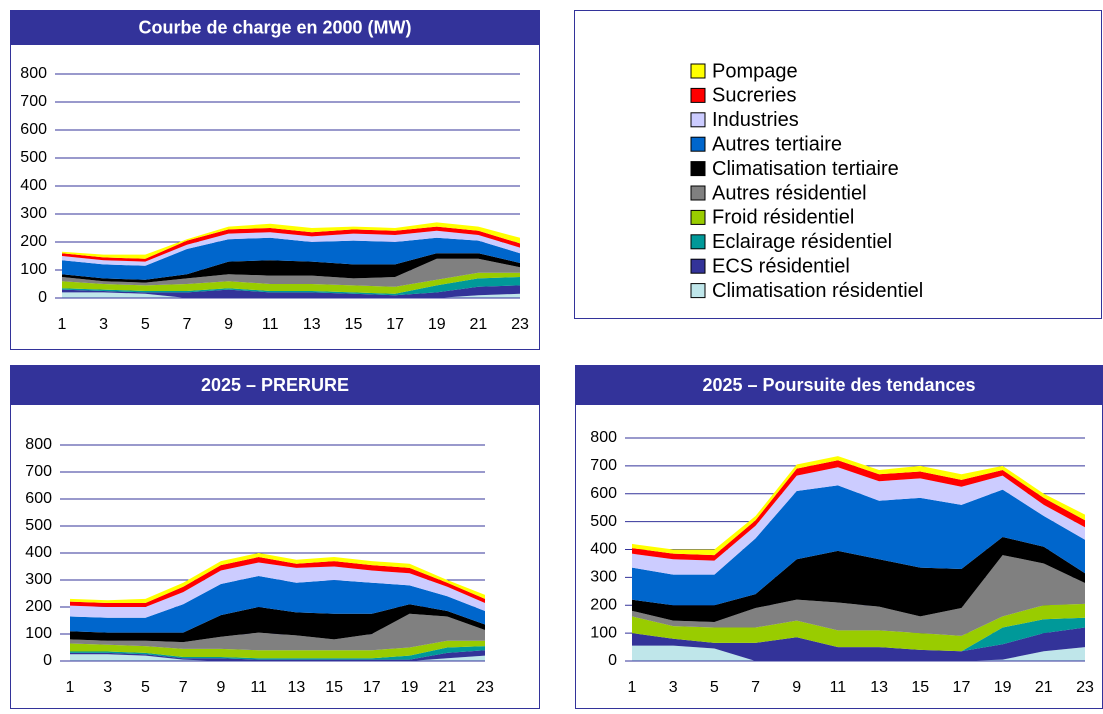 This screenshot has width=1103, height=714. Describe the element at coordinates (755, 71) in the screenshot. I see `legend-label: Pompage` at that location.